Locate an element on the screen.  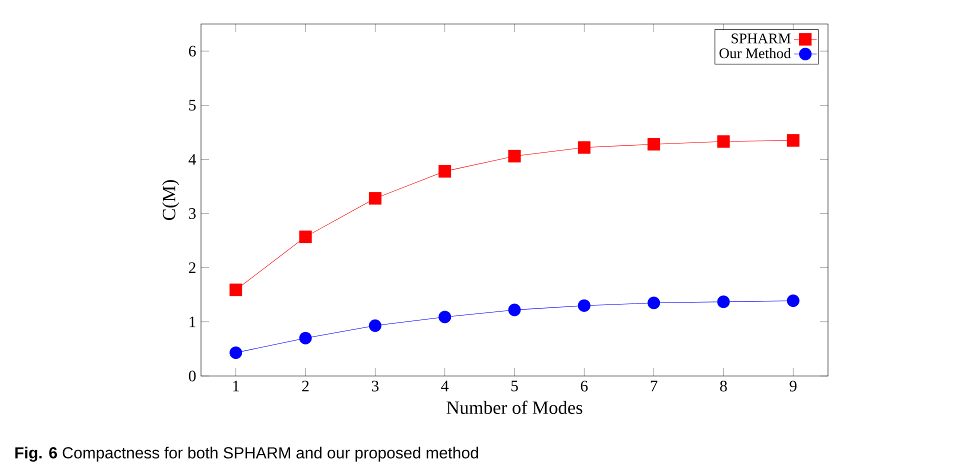
text: Fig. 6 Compactness for both SPHARM and our proposed method is located at coordinates (246, 454).